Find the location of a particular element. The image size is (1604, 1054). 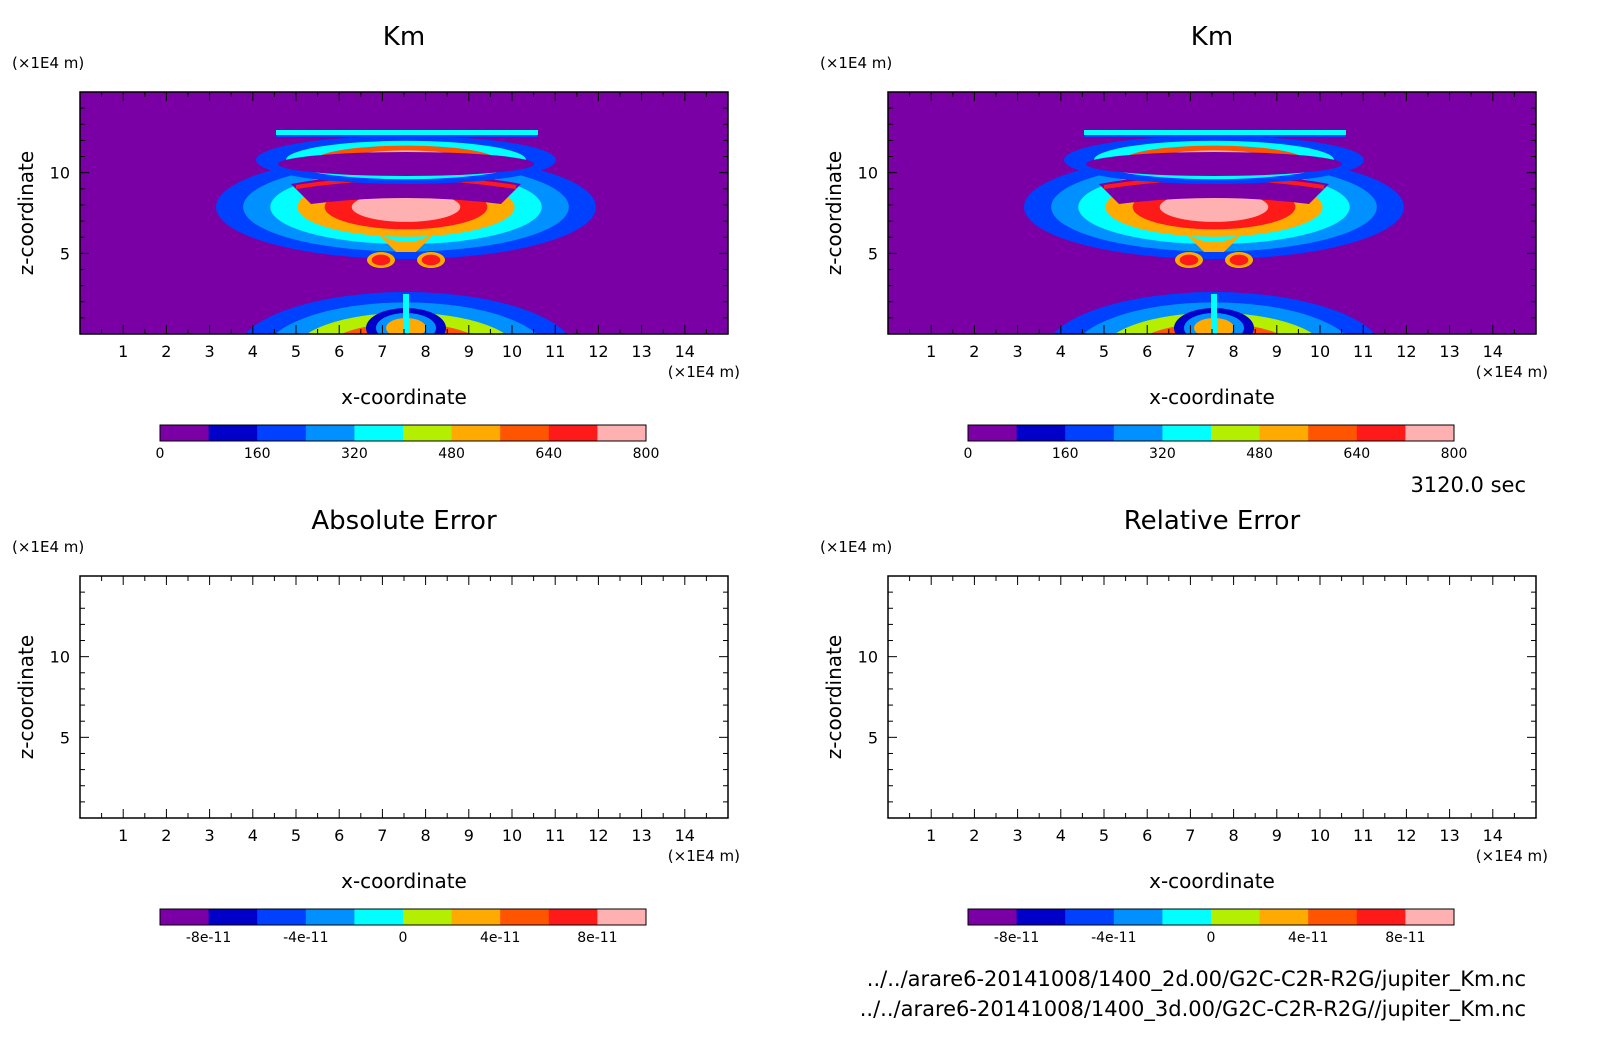

chart-title: Relative Error is located at coordinates (1212, 521).